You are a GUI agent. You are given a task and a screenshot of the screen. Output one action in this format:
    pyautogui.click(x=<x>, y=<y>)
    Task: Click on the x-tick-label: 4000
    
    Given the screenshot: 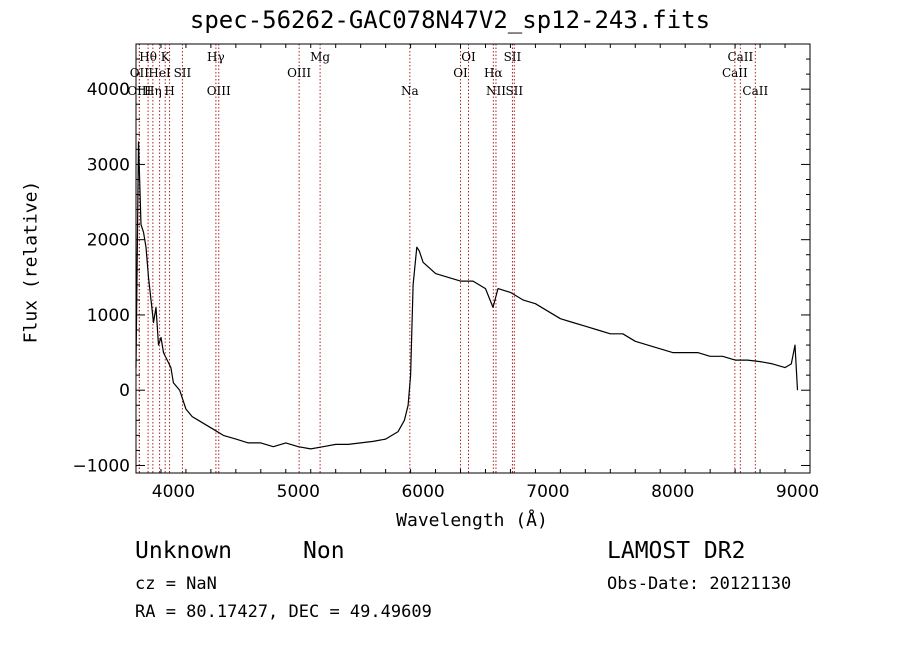 What is the action you would take?
    pyautogui.click(x=173, y=492)
    